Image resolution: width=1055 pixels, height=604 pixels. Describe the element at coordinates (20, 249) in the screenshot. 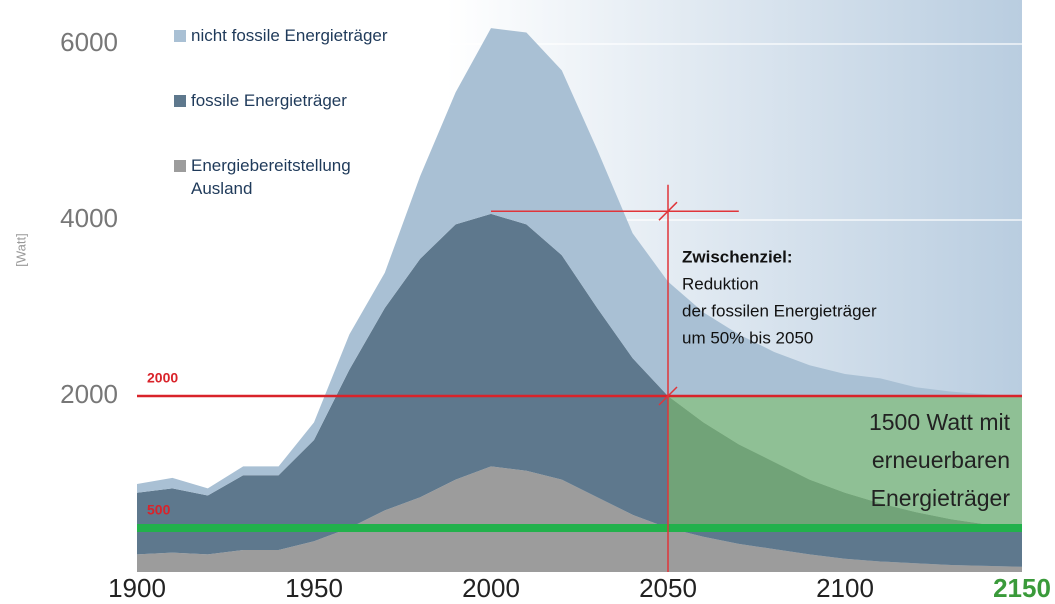

I see `y-axis-label: [Watt]` at that location.